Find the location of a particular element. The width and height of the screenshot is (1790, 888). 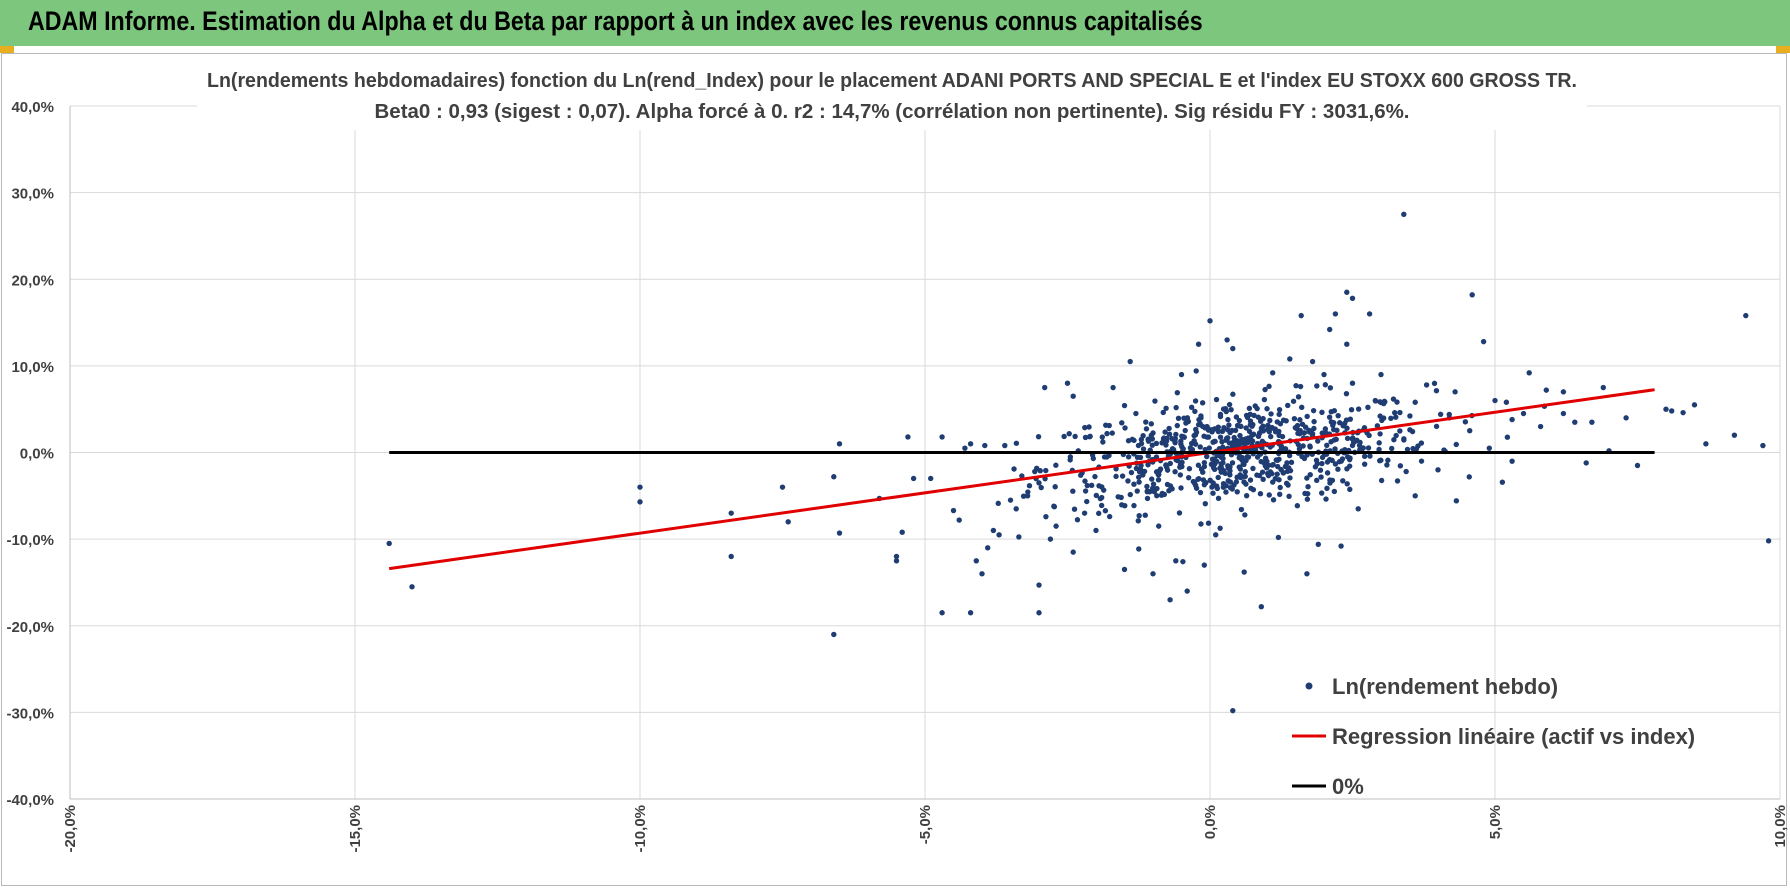

legend-marker-points is located at coordinates (1309, 686).